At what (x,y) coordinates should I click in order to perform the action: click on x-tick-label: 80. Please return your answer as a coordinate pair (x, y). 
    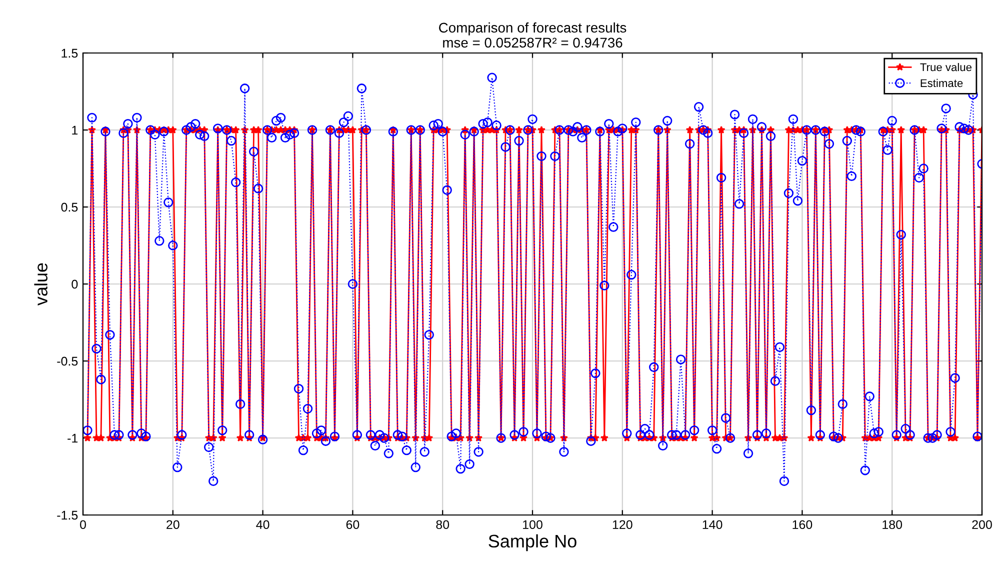
    Looking at the image, I should click on (443, 525).